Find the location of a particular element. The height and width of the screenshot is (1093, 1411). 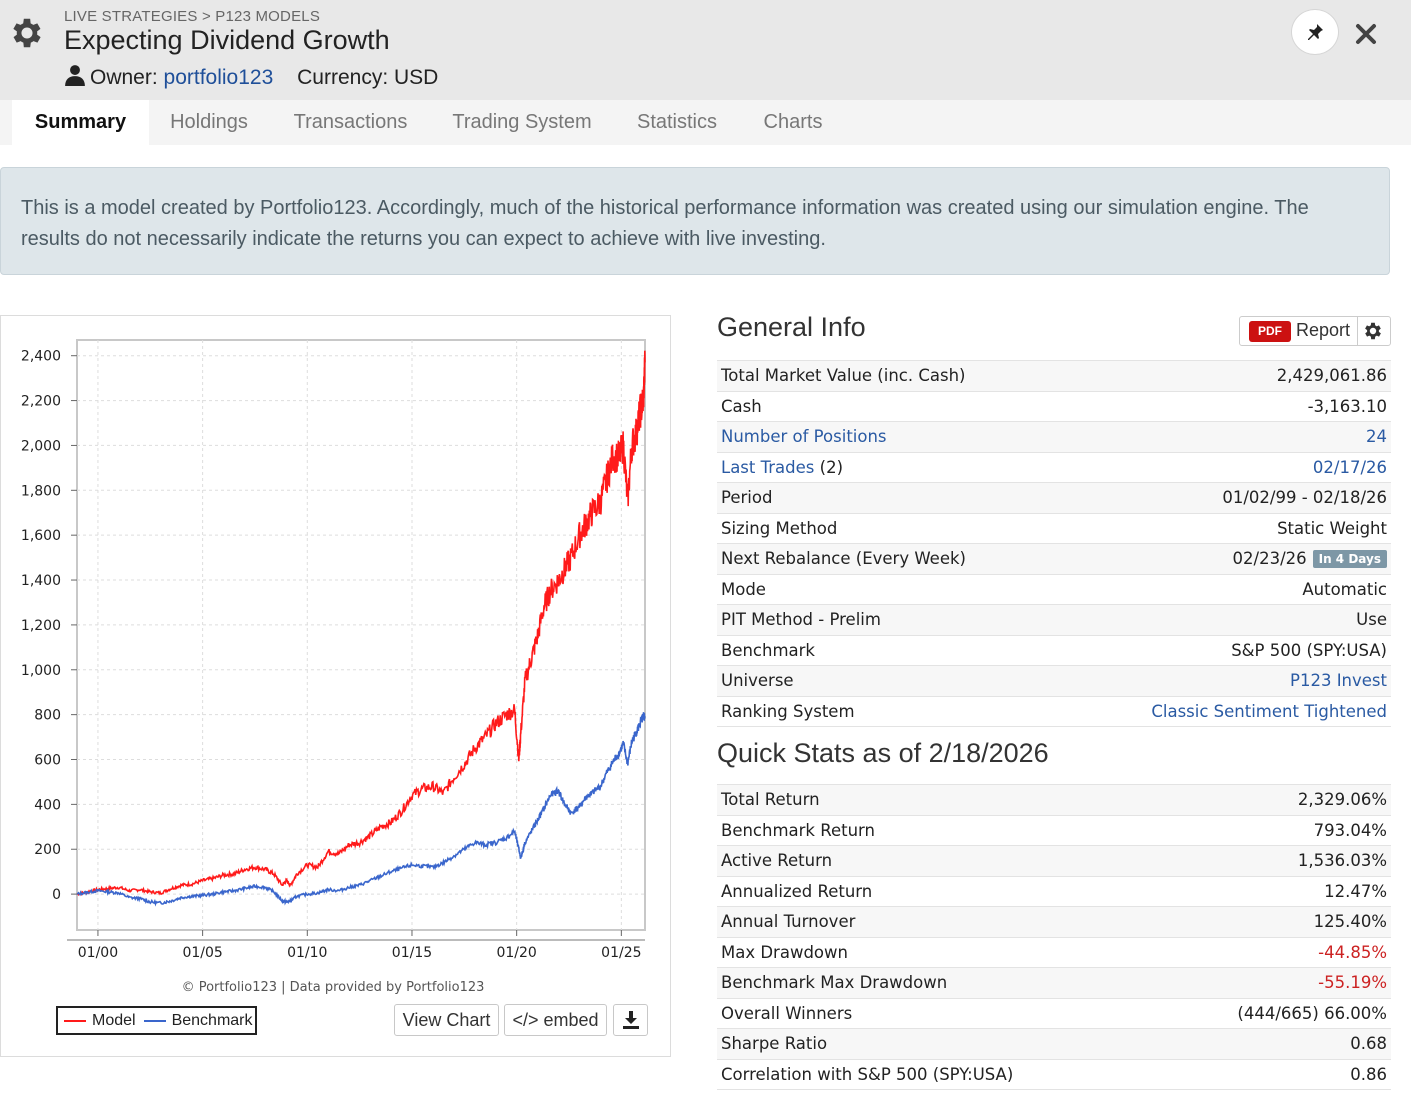

active-return-label: Active Return is located at coordinates (938, 860).